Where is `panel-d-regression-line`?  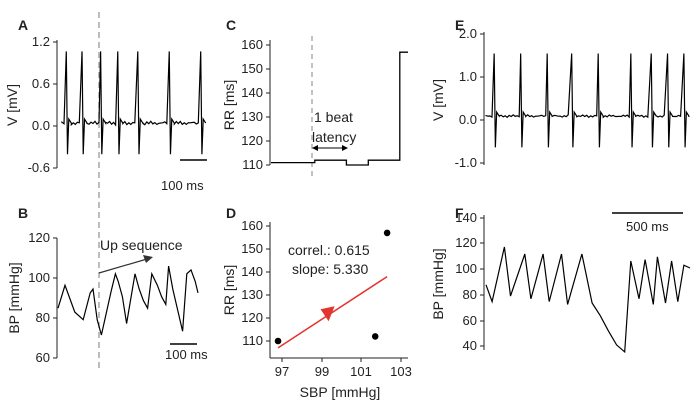 panel-d-regression-line is located at coordinates (332, 312).